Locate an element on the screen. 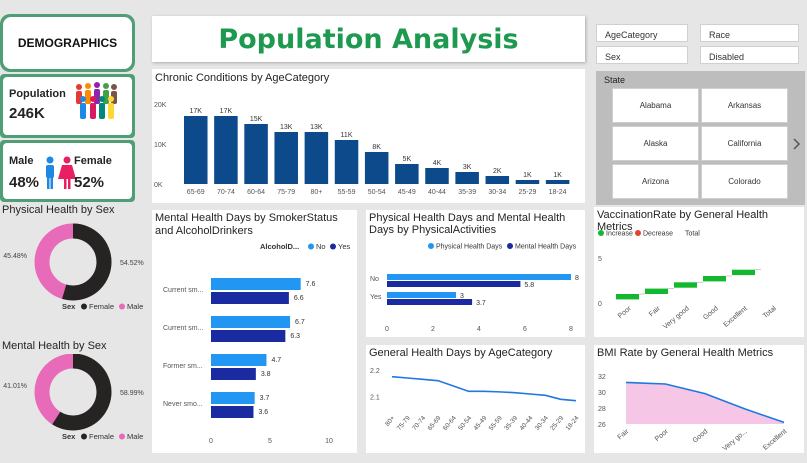 The image size is (807, 463). female-value: 52% is located at coordinates (89, 182).